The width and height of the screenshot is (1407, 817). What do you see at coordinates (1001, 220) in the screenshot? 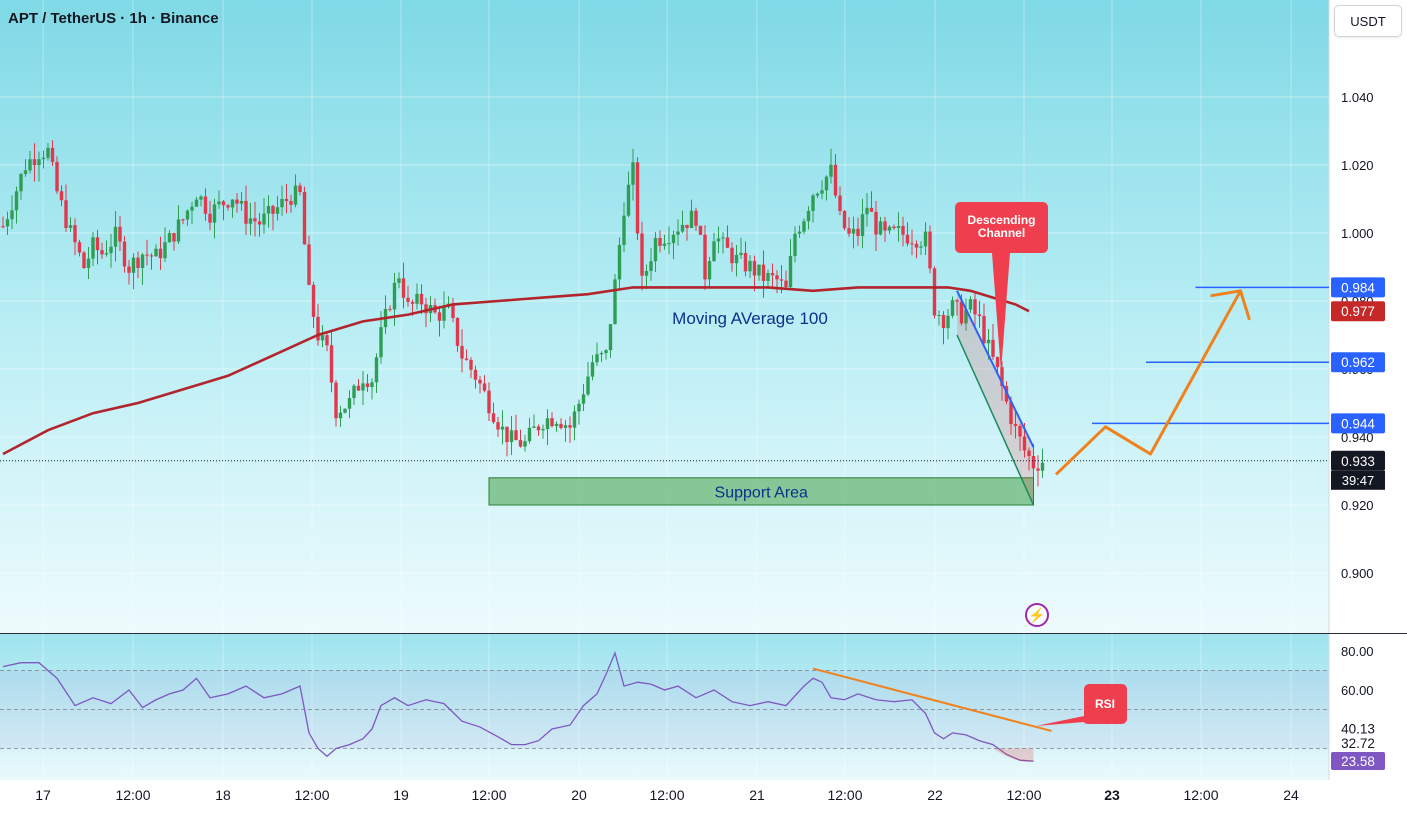
I see `callout-line-1: Descending` at bounding box center [1001, 220].